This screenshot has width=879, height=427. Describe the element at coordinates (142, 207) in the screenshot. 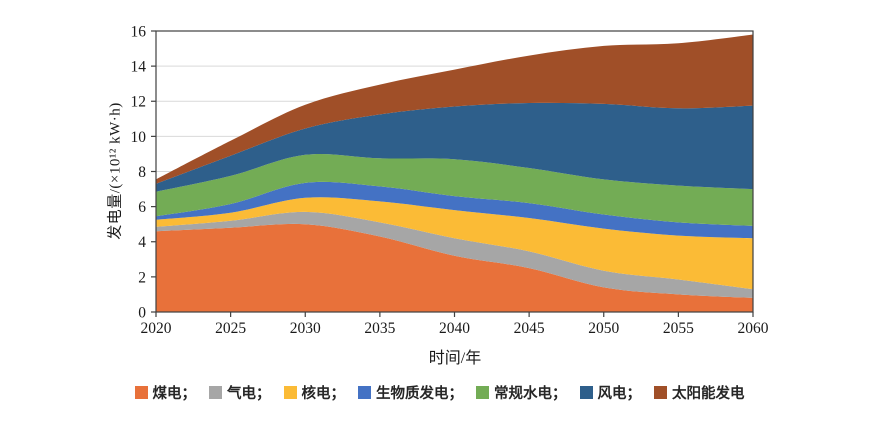

I see `y-tick-label: 6` at that location.